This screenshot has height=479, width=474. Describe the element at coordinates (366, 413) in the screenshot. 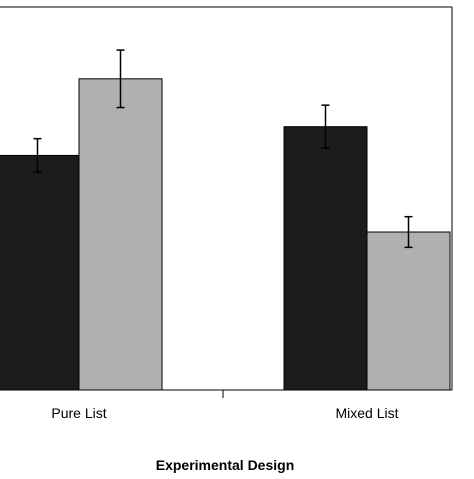

I see `x-tick-label-mixed-list: Mixed List` at that location.